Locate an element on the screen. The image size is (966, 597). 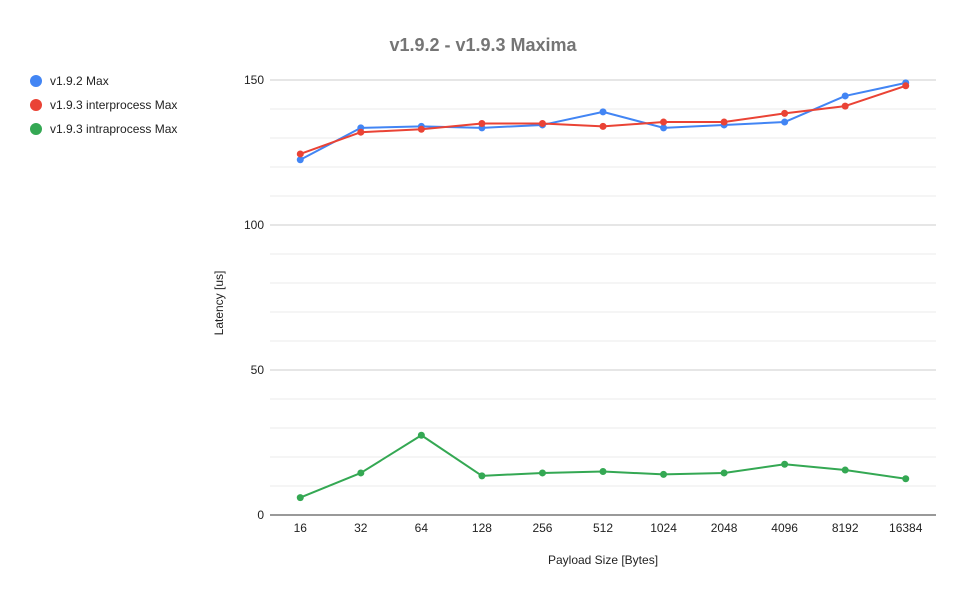
x-tick-label: 16384 is located at coordinates (906, 528).